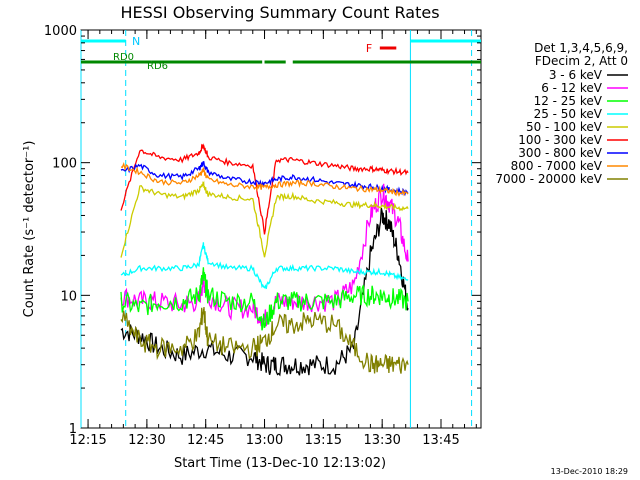  What do you see at coordinates (369, 48) in the screenshot?
I see `f-label: F` at bounding box center [369, 48].